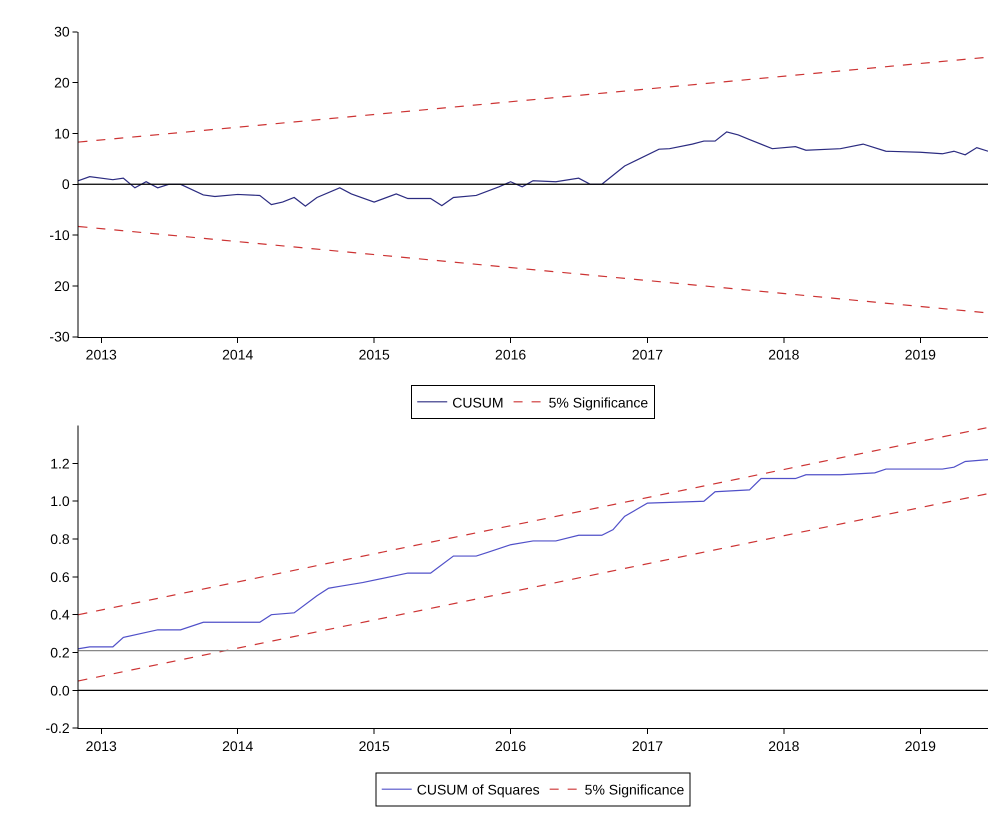 This screenshot has height=835, width=994. I want to click on y-tick-label: 0, so click(66, 184).